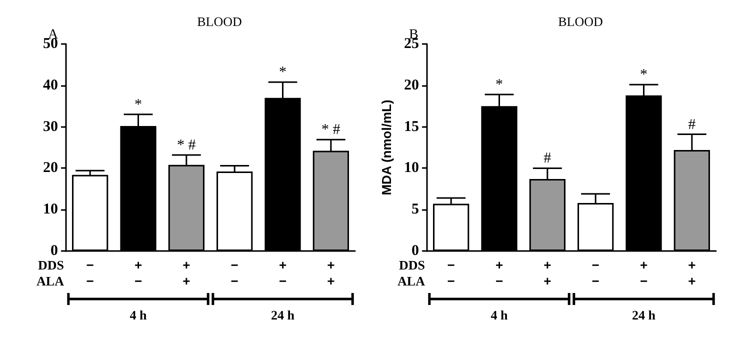 The height and width of the screenshot is (337, 738). What do you see at coordinates (386, 148) in the screenshot?
I see `y-axis-title: MDA (nmol/mL)` at bounding box center [386, 148].